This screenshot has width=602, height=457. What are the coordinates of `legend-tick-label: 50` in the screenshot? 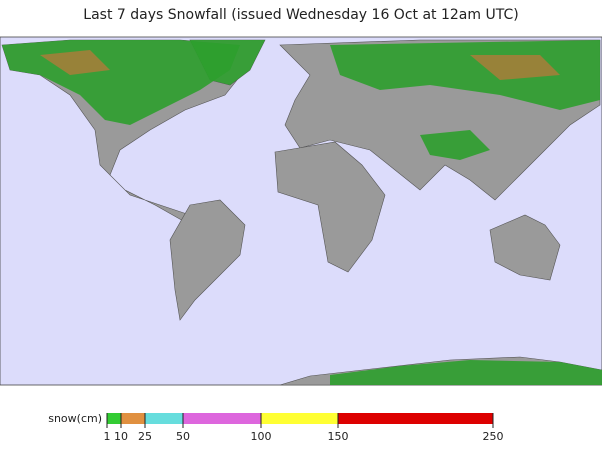 It's located at (183, 436).